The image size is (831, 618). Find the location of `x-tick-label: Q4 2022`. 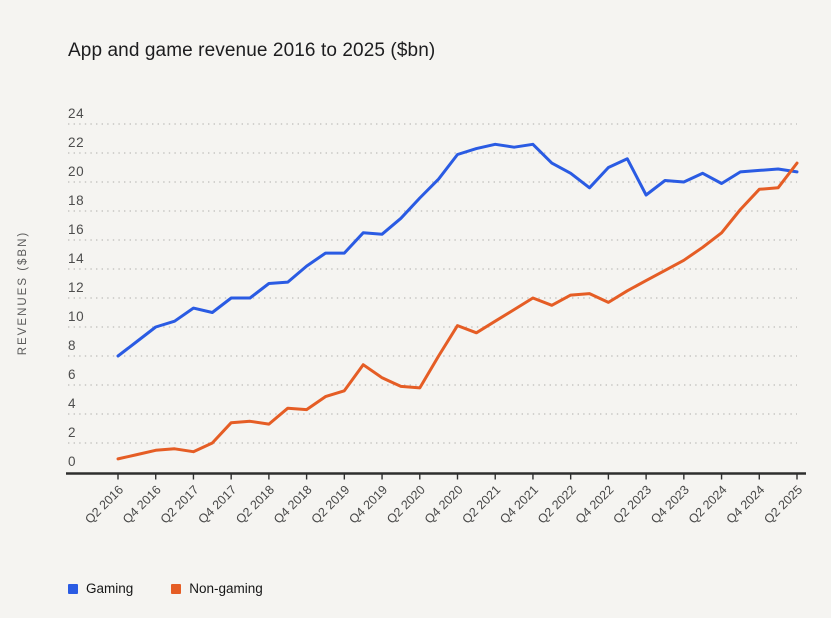

x-tick-label: Q4 2022 is located at coordinates (595, 505).